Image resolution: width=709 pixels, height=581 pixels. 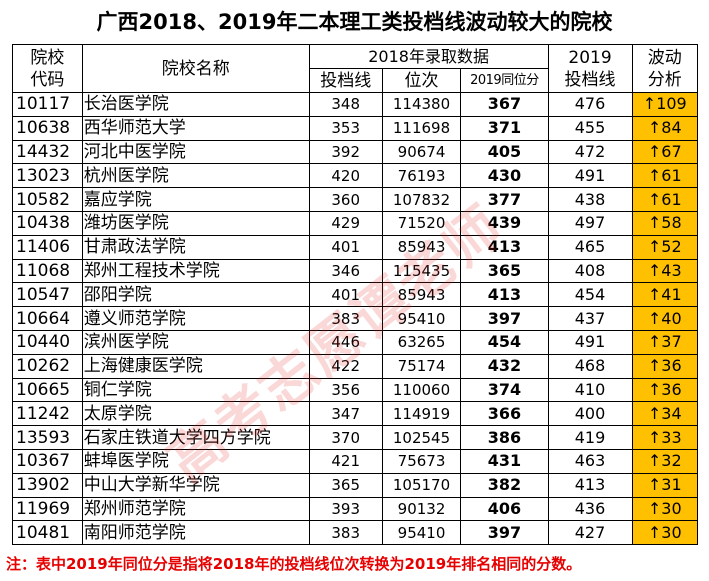 I want to click on cell-equiv: 405, so click(x=504, y=152).